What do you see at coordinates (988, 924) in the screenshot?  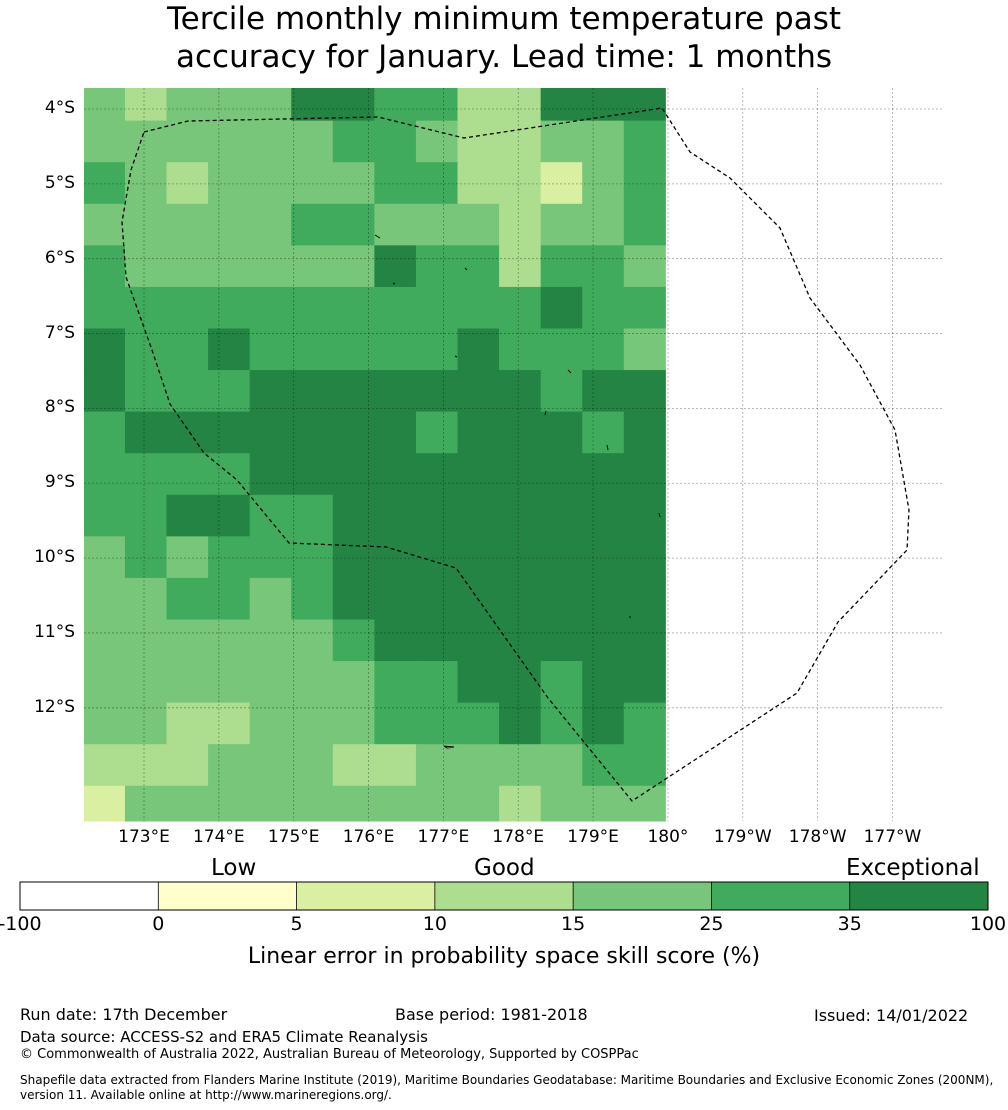 I see `colorbar-tick-label: 100` at bounding box center [988, 924].